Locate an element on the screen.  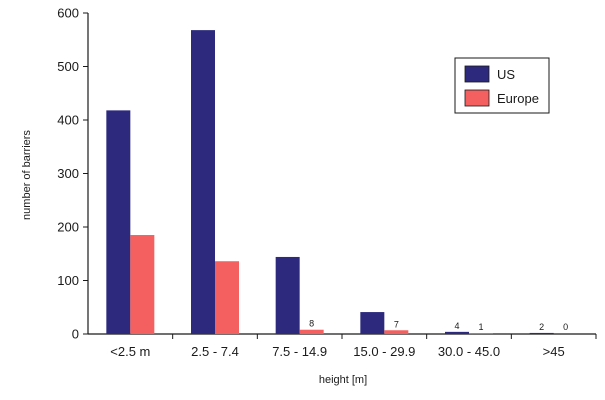
data-label: 7 is located at coordinates (396, 324).